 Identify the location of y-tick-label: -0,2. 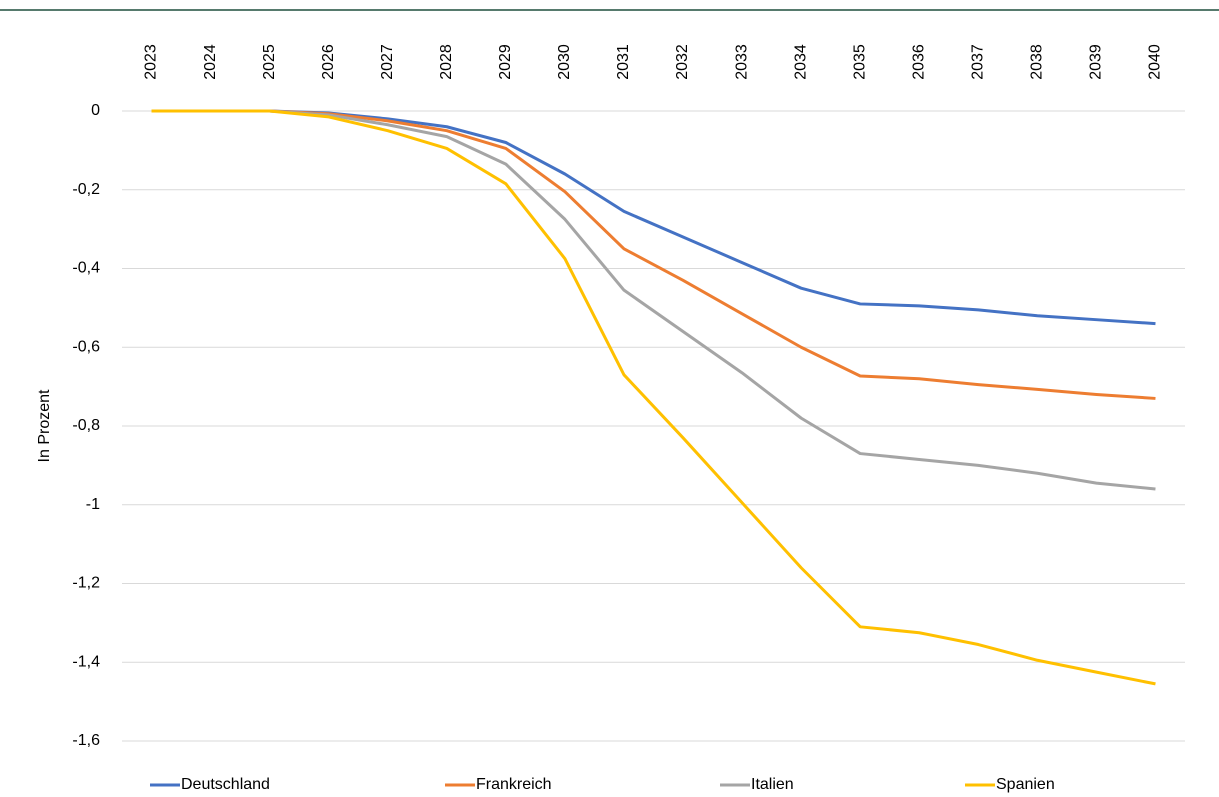
(86, 189).